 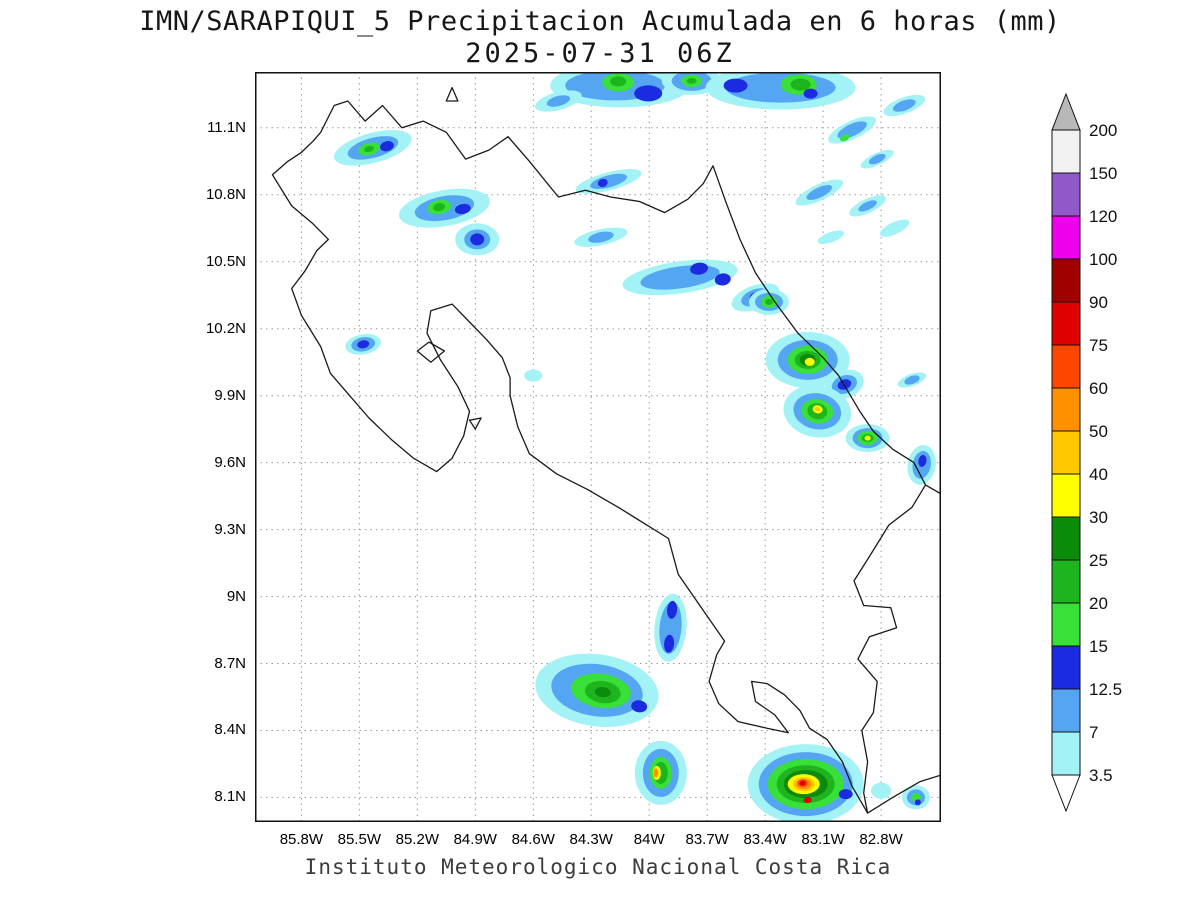 I want to click on lat-tick-label: 10.5N, so click(x=225, y=261).